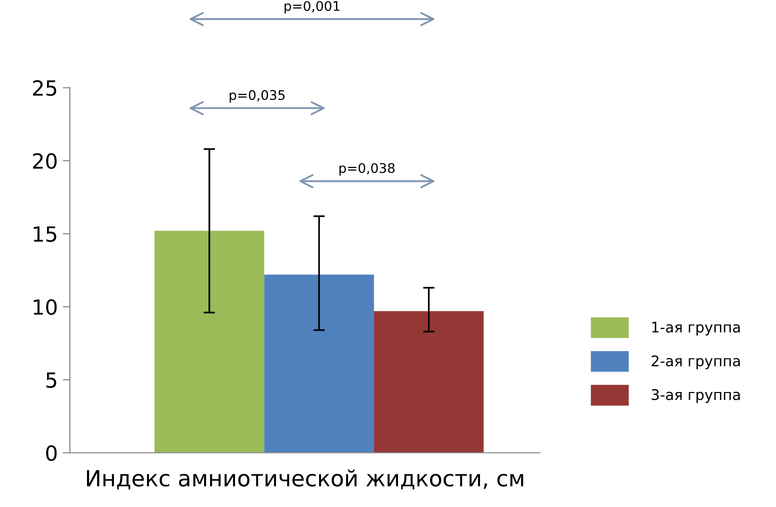  Describe the element at coordinates (45, 161) in the screenshot. I see `y-tick-label: 20` at that location.